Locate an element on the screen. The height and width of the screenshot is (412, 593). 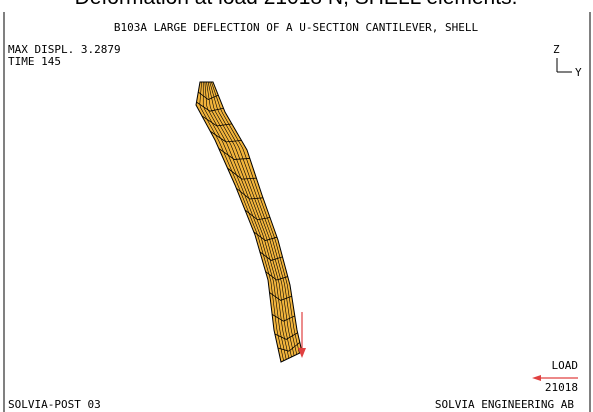
load-label: LOAD is located at coordinates (565, 365).